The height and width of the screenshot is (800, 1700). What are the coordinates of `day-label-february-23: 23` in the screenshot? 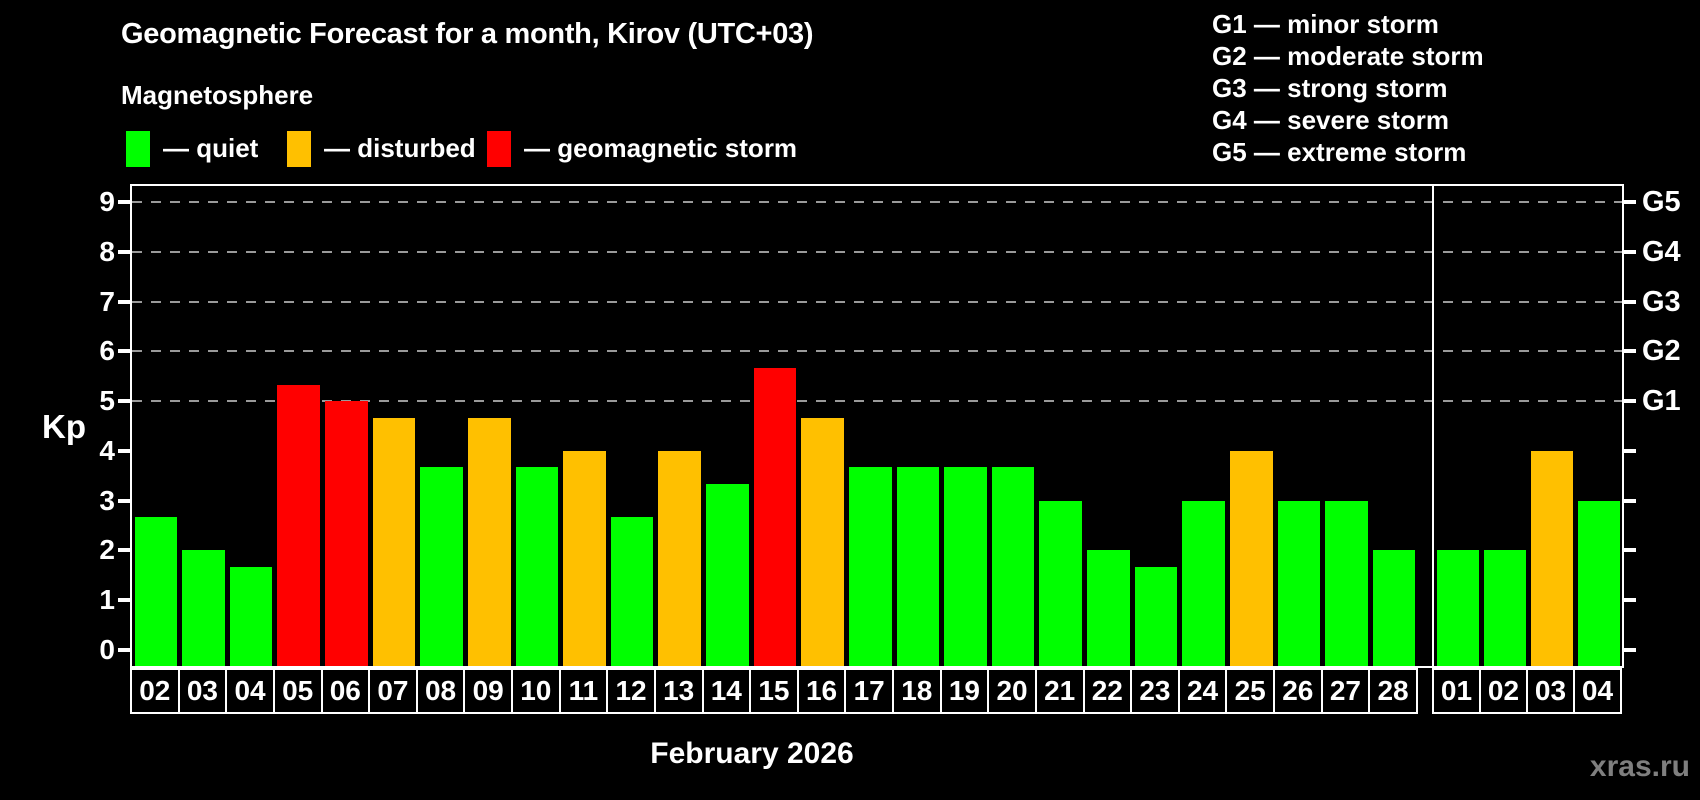 It's located at (1156, 691).